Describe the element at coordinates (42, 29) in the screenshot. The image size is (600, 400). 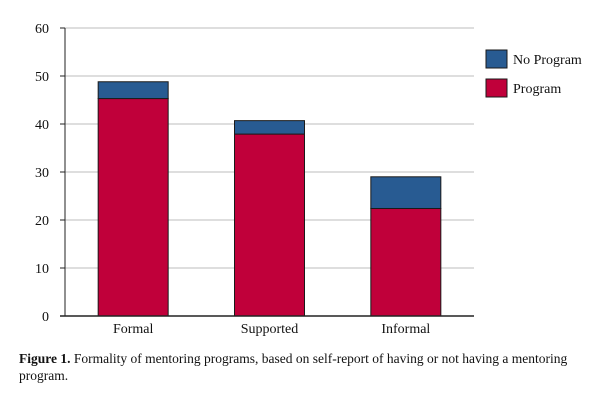
I see `y-tick-label: 60` at that location.